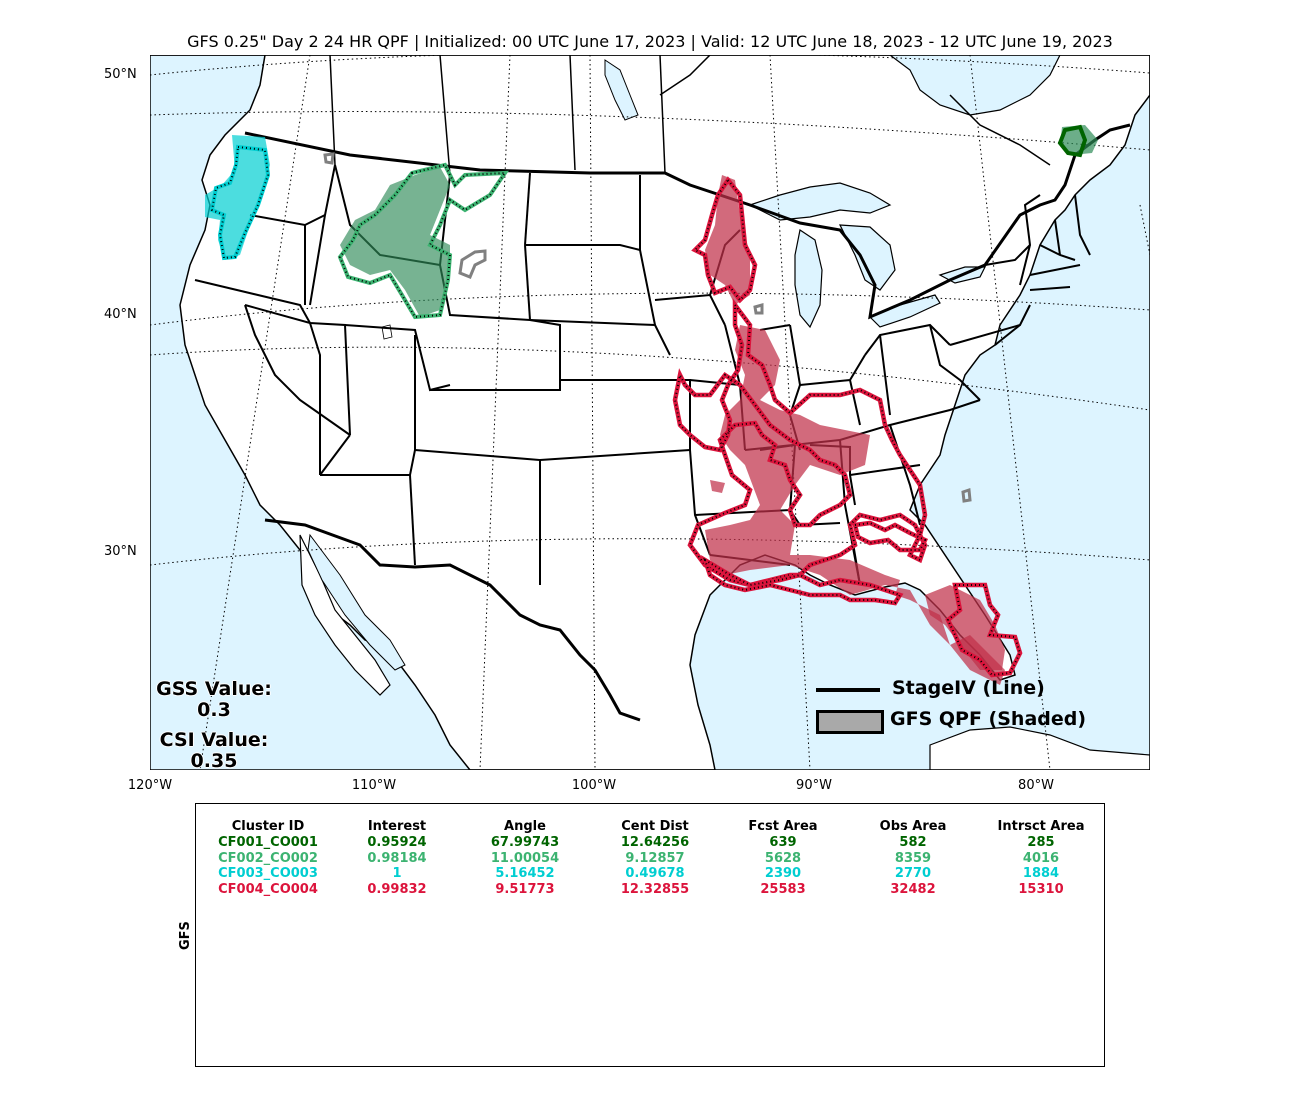 The image size is (1300, 1100). I want to click on table-cell: 4016, so click(1041, 858).